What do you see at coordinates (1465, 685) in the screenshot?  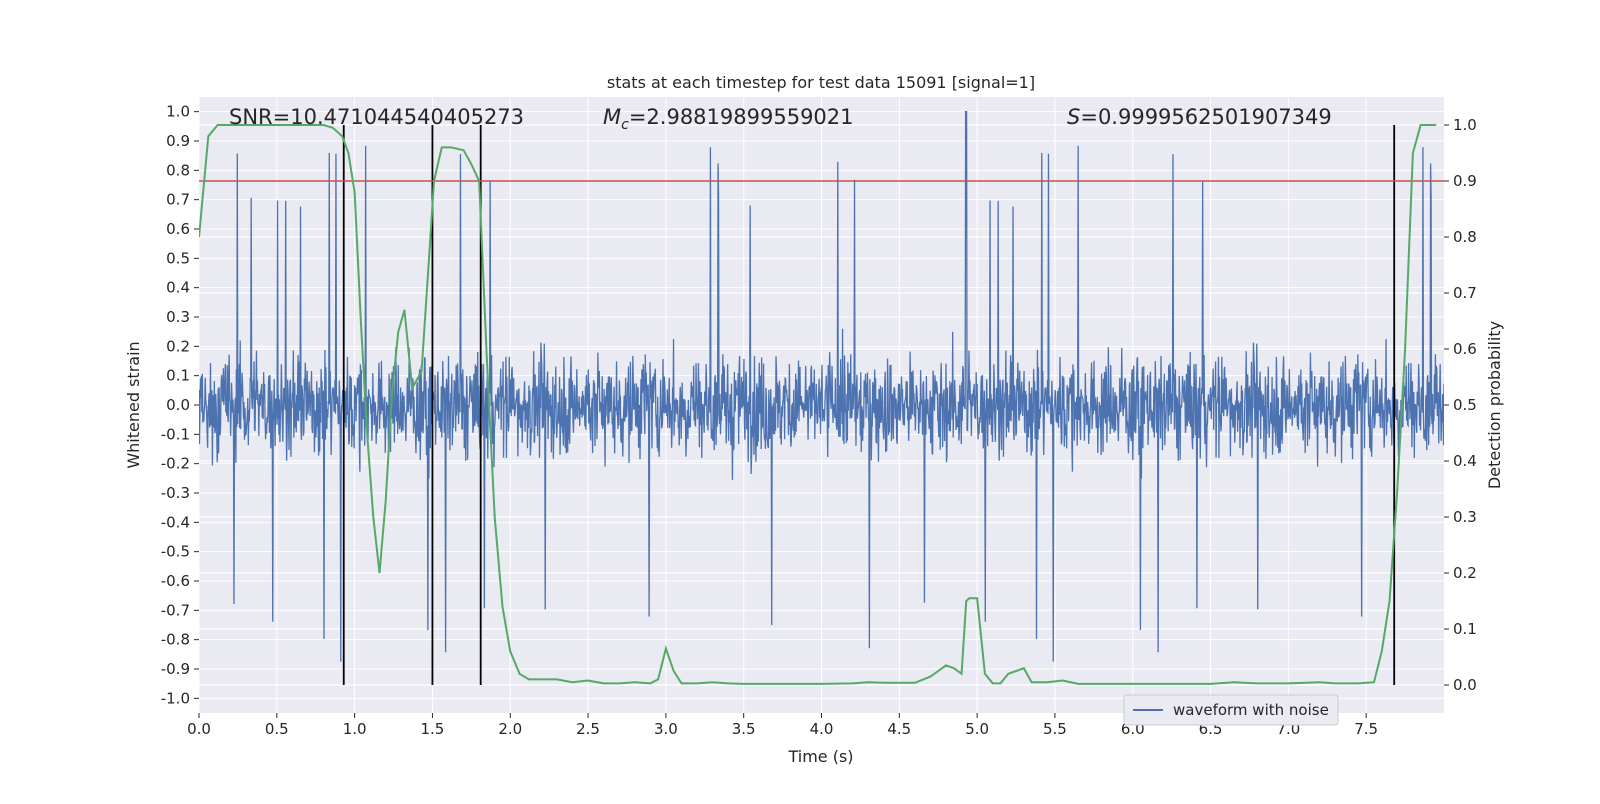 I see `y-right-tick-label: 0.0` at bounding box center [1465, 685].